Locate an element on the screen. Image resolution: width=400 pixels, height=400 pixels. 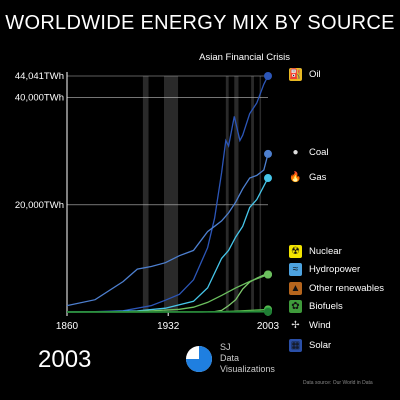
water-icon: ≈ is located at coordinates (295, 269).